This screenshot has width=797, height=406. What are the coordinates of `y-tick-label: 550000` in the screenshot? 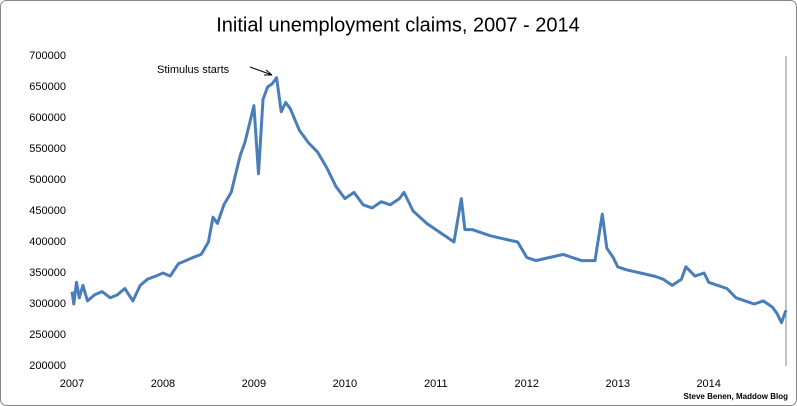 It's located at (47, 149).